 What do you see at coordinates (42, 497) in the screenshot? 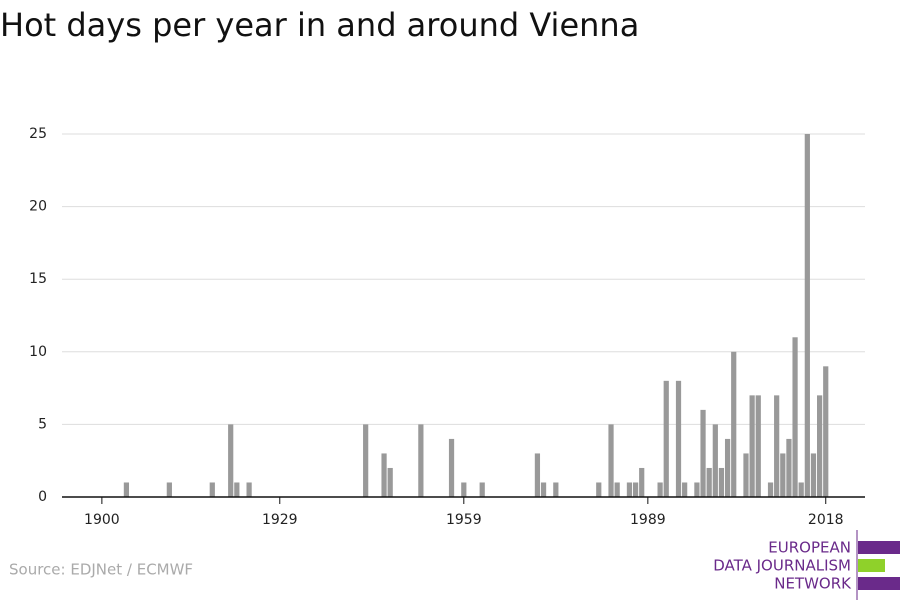
I see `y-tick-label: 0` at bounding box center [42, 497].